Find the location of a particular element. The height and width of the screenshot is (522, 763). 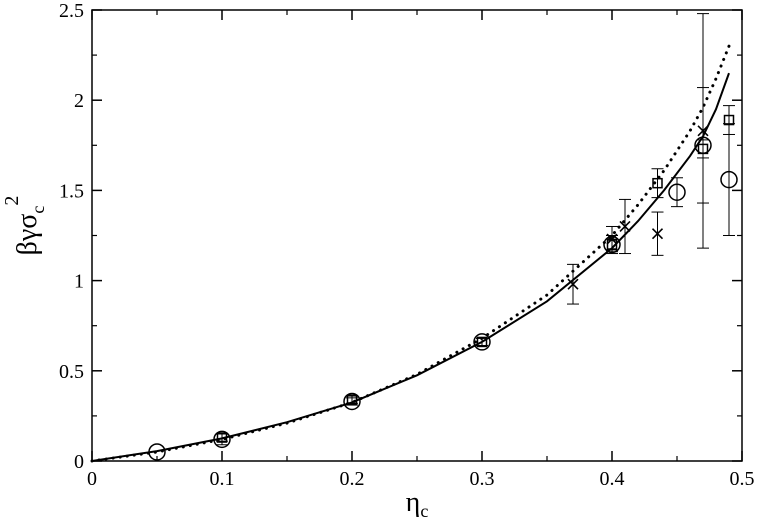

y-axis-label-subscript: c is located at coordinates (38, 210).